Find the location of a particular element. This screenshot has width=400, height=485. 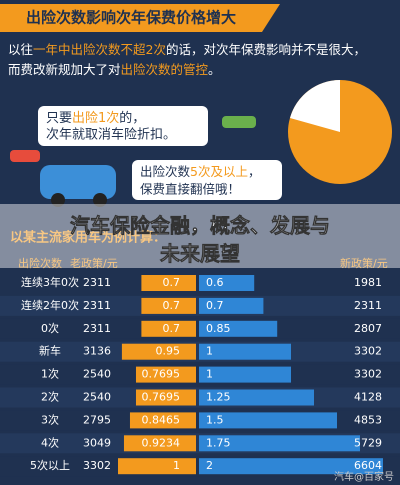

highlight: 5次及以上 is located at coordinates (219, 171).